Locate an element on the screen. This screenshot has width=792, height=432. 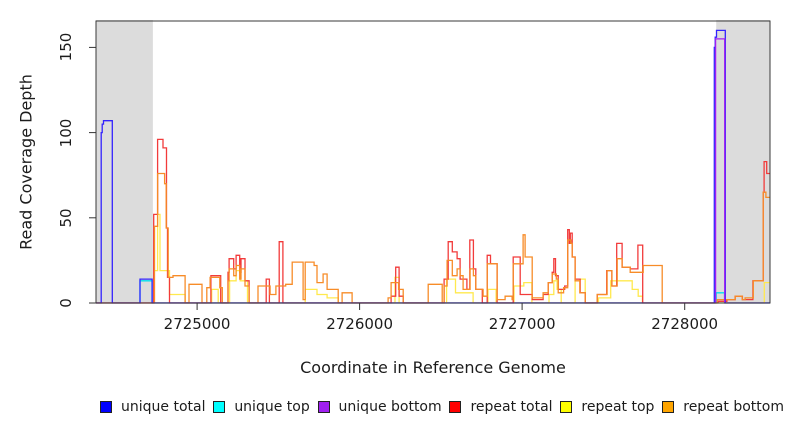
x-tick-label: 2728000 is located at coordinates (685, 324).